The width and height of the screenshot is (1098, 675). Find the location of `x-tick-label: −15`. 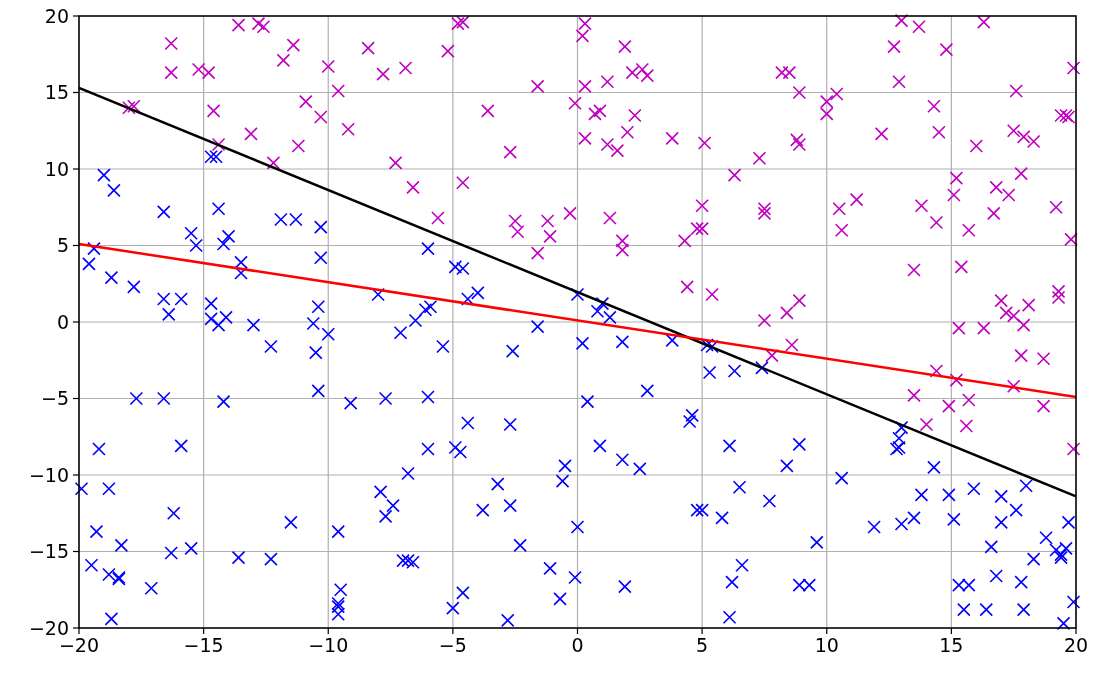

x-tick-label: −15 is located at coordinates (203, 645).